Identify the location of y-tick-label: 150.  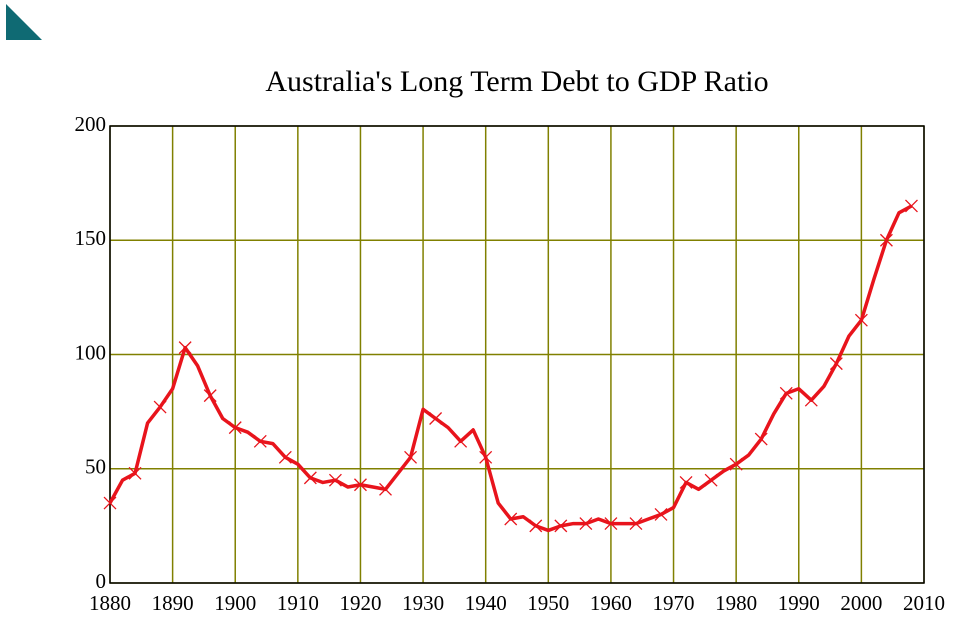
(91, 238).